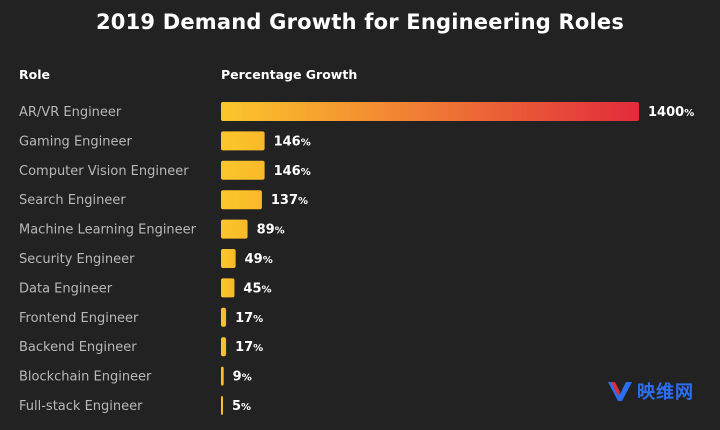 The image size is (720, 430). I want to click on watermark-logo-icon, so click(620, 391).